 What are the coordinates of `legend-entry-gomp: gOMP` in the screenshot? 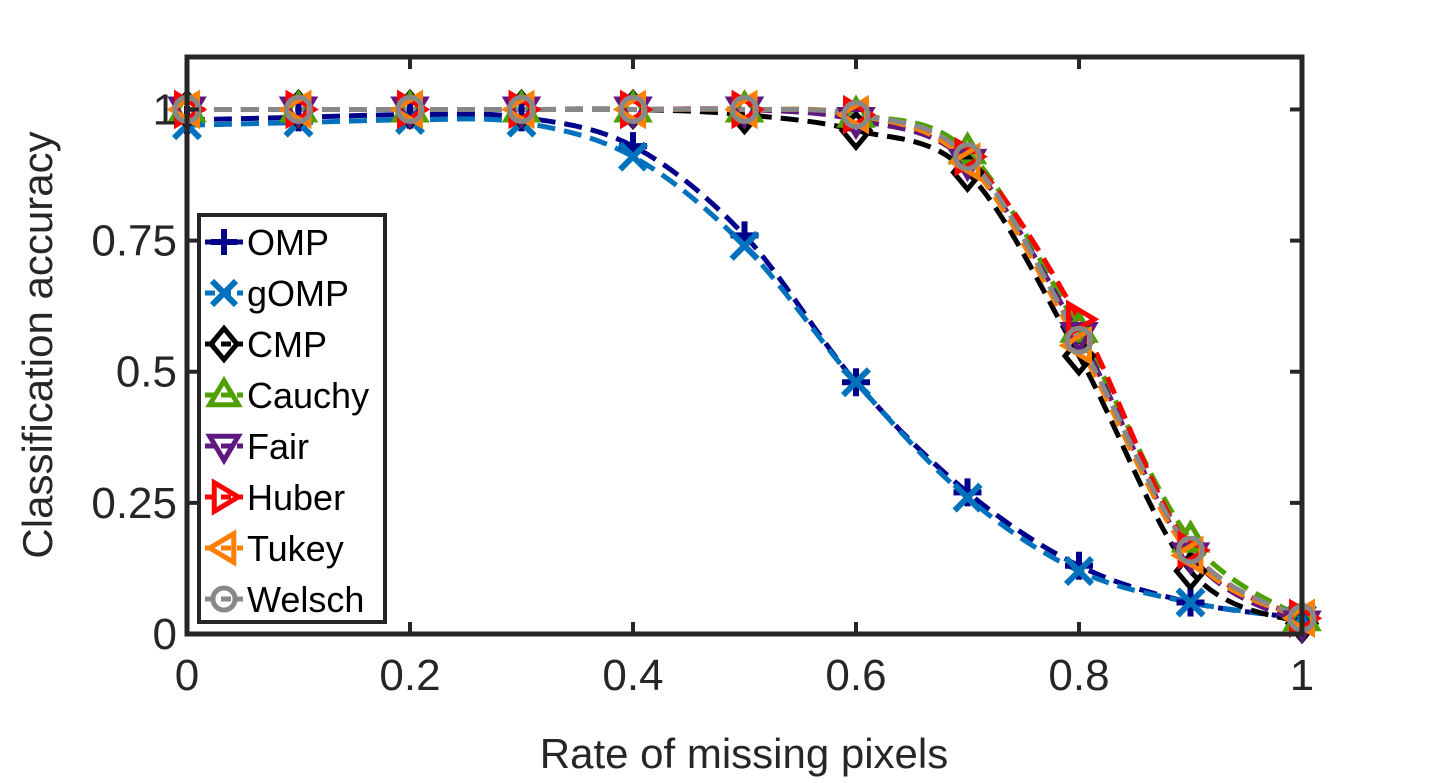 It's located at (277, 293).